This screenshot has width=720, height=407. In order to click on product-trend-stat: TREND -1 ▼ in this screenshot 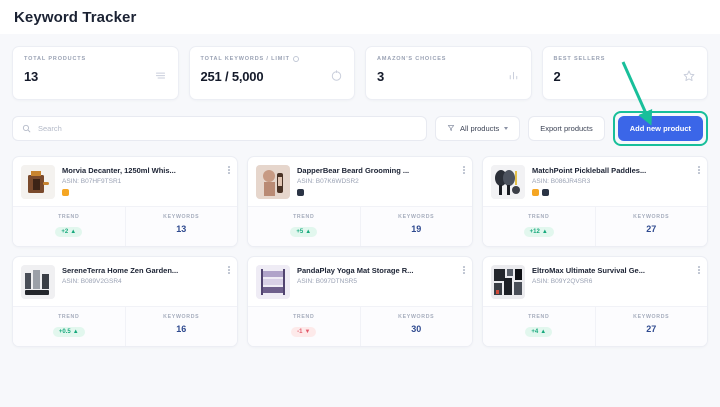, I will do `click(304, 326)`.